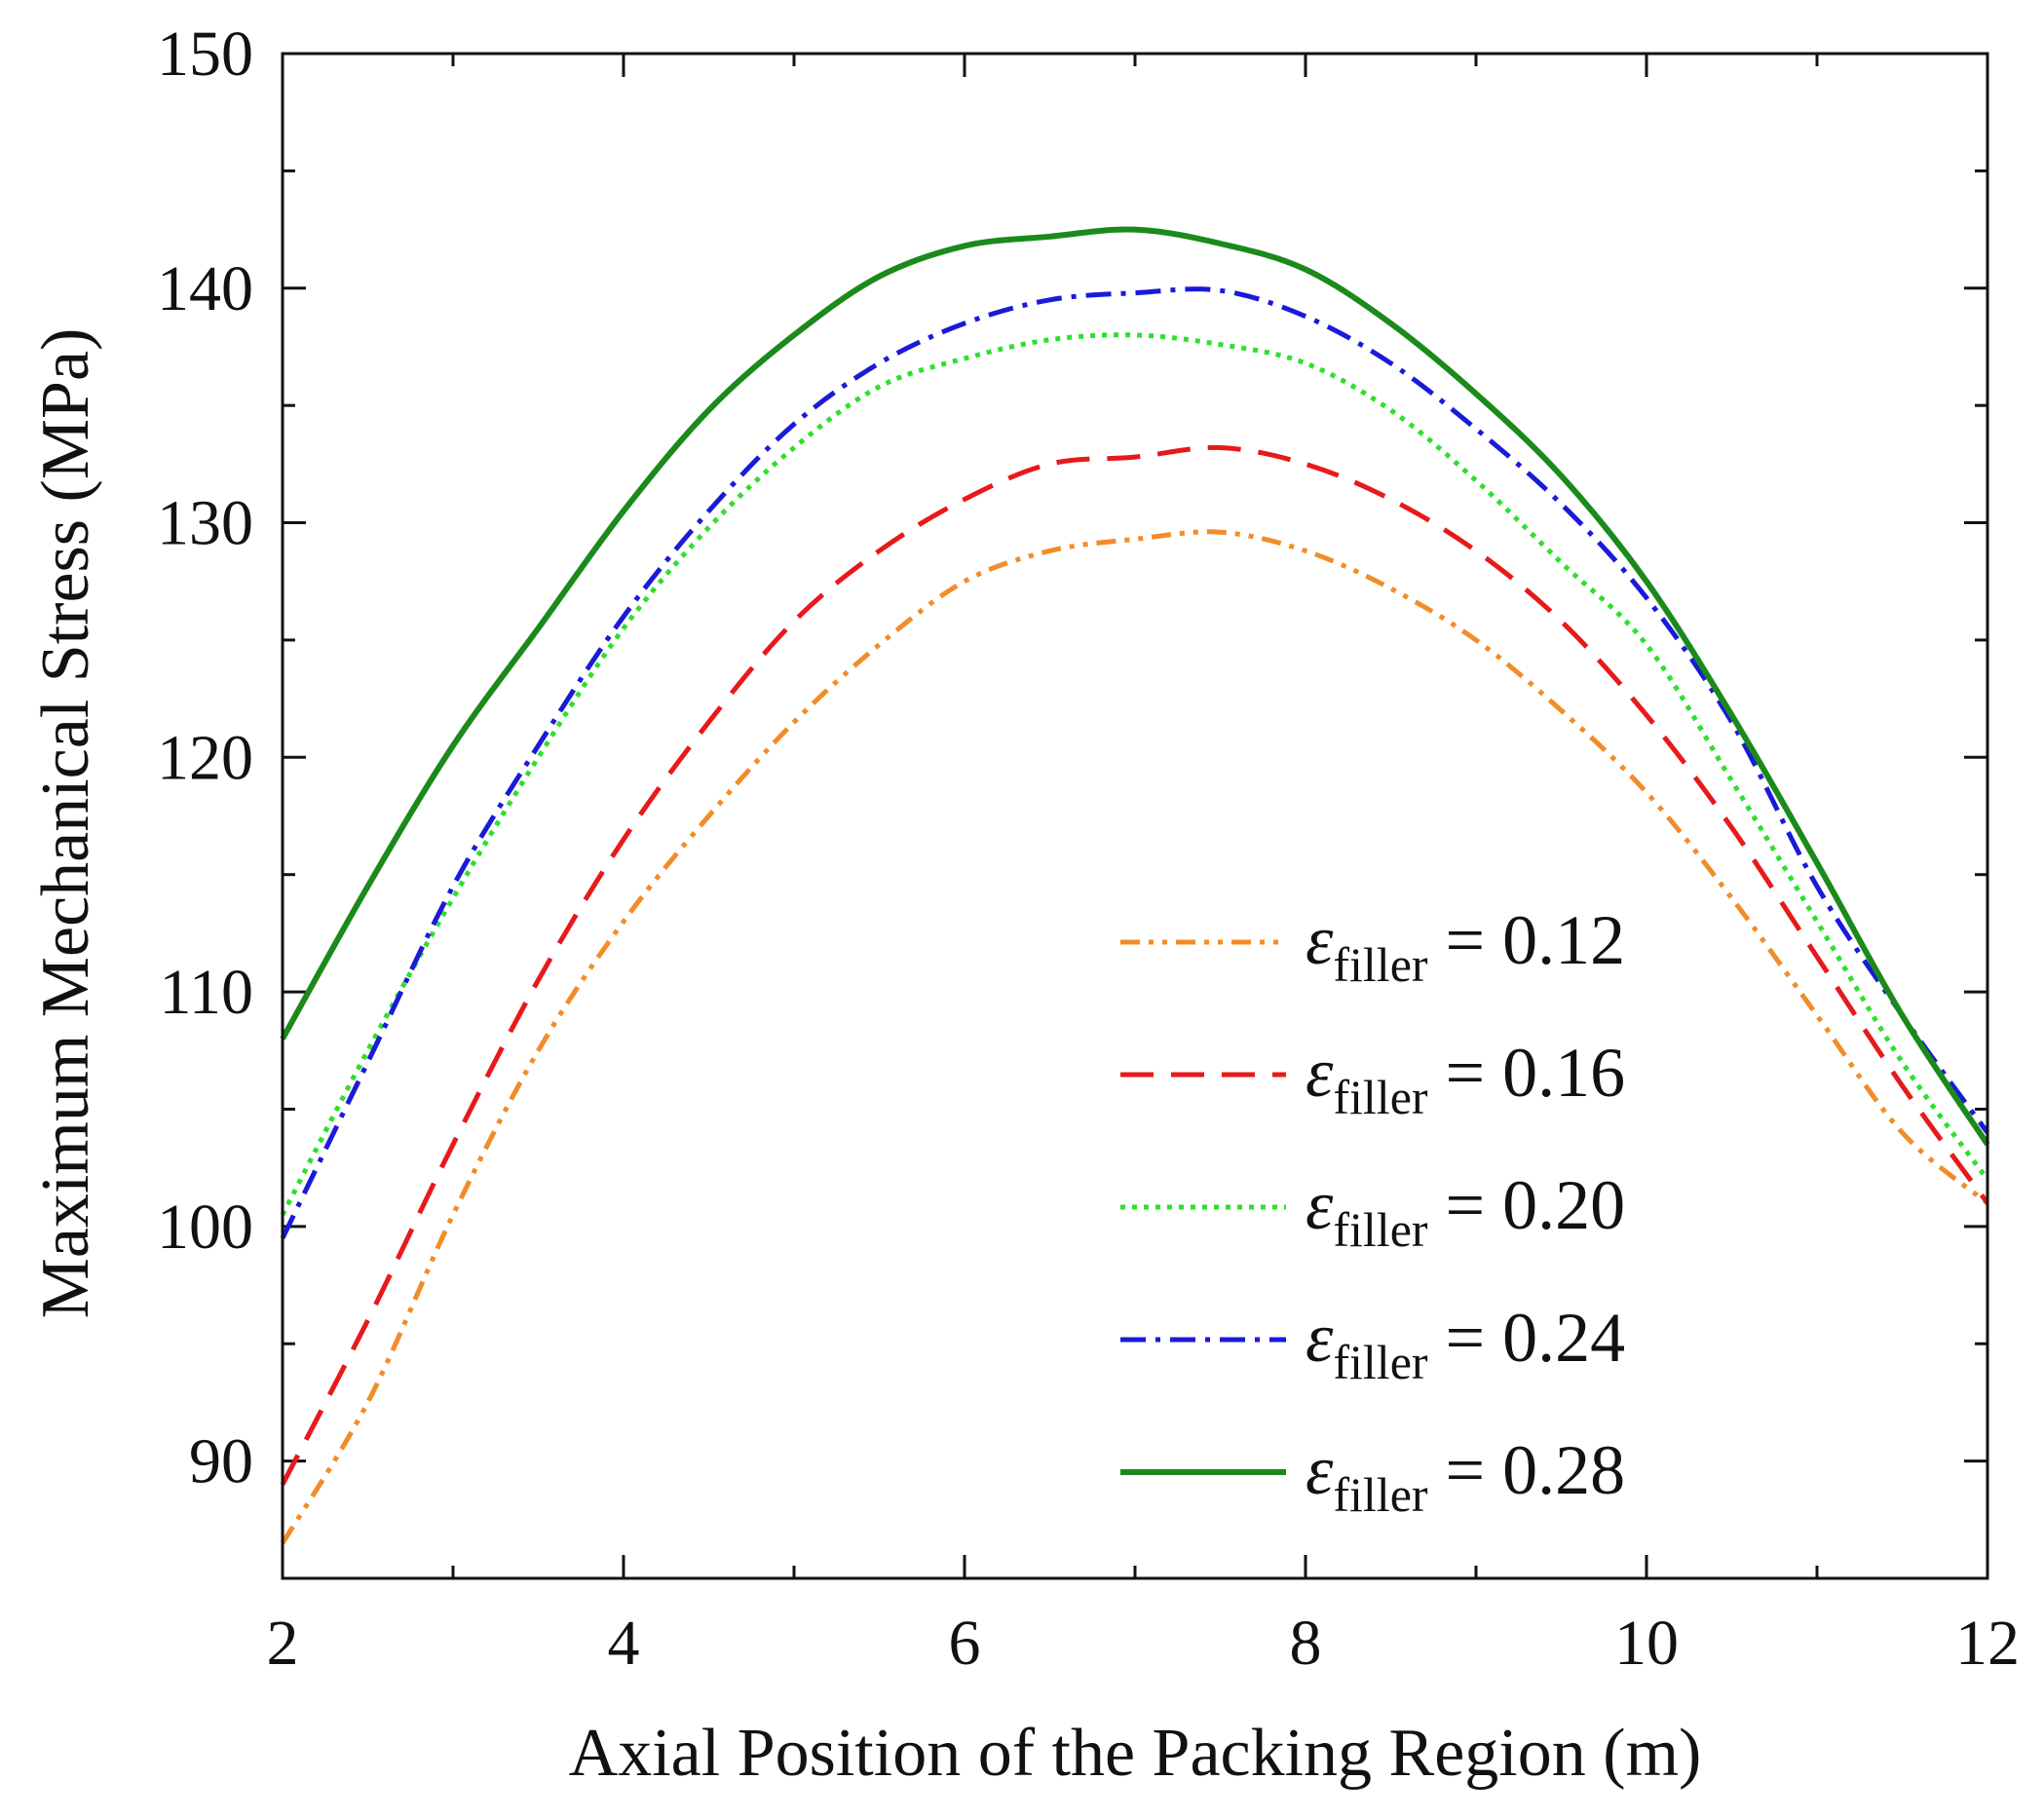 The height and width of the screenshot is (1818, 2044). I want to click on y-tick-label: 100, so click(205, 1228).